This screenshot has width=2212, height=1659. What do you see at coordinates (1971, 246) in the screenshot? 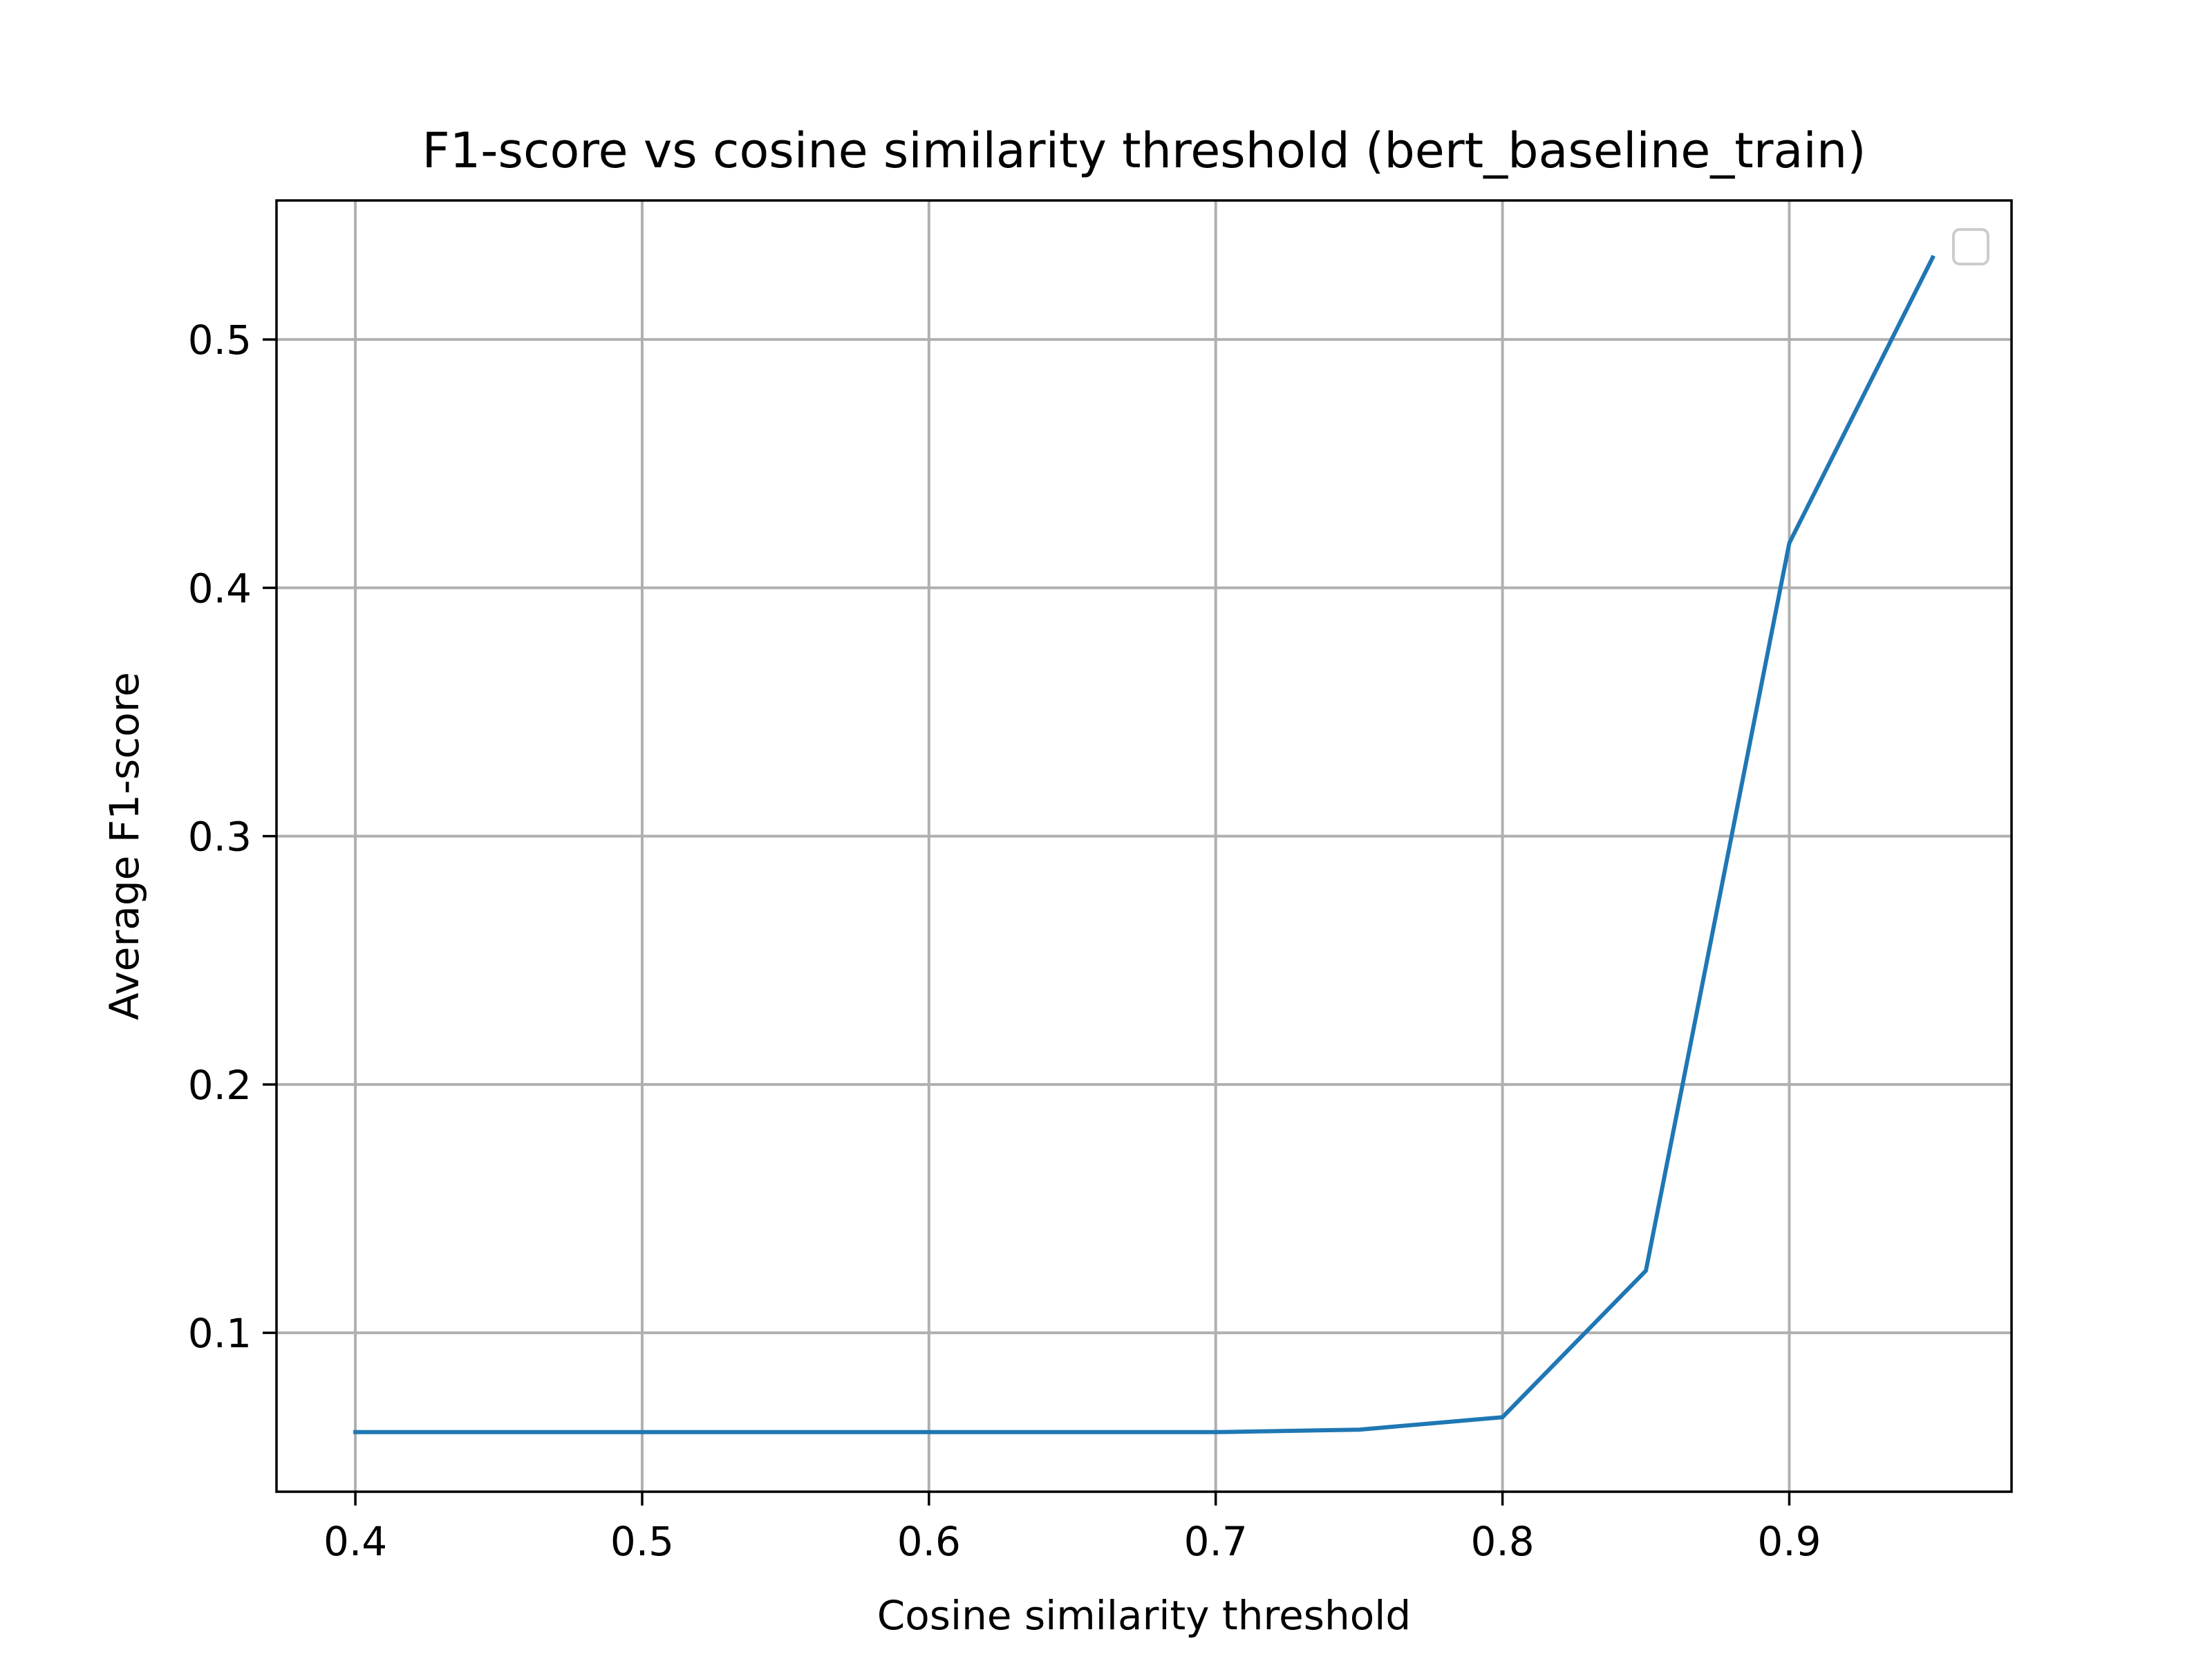
I see `legend-box` at bounding box center [1971, 246].